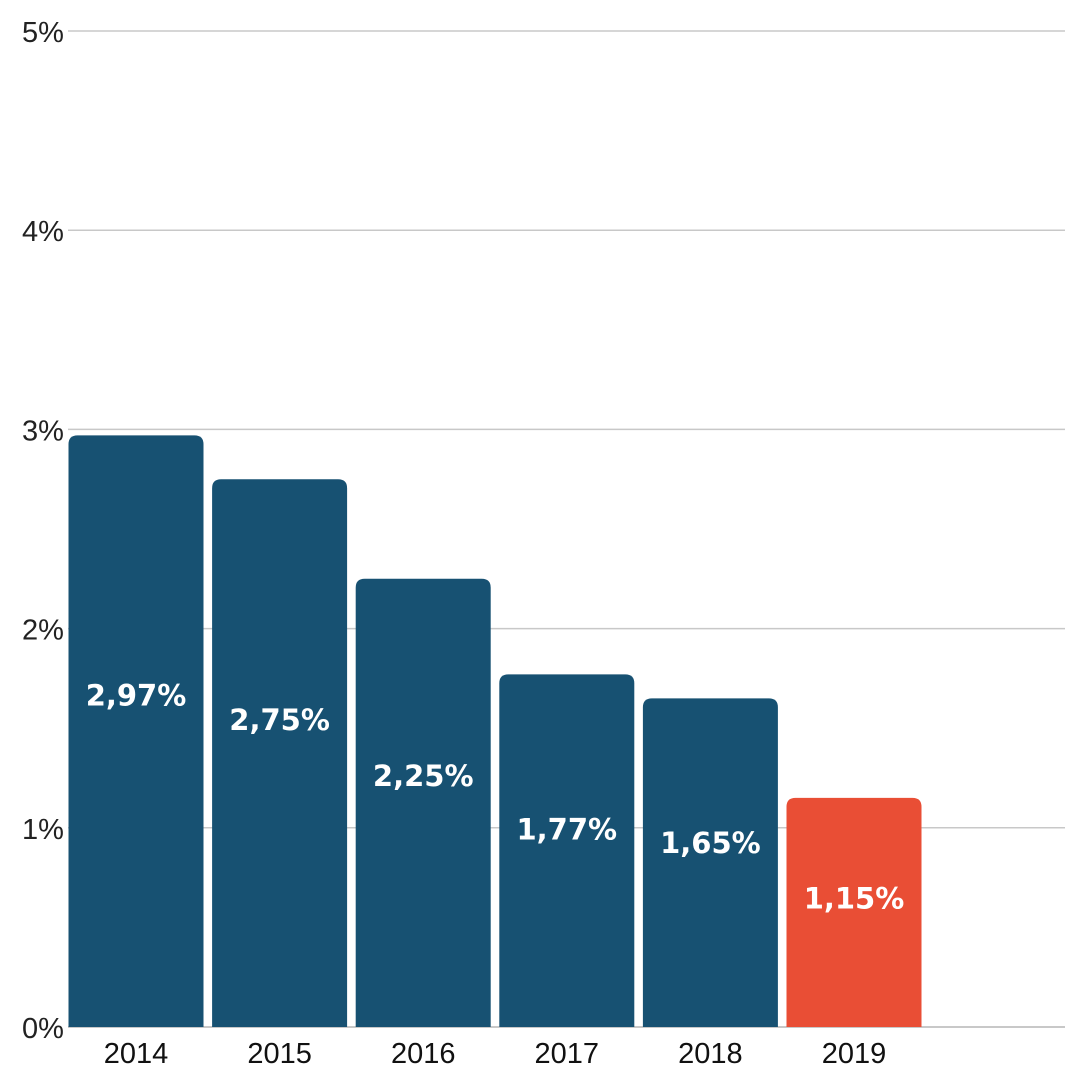 The image size is (1065, 1091). What do you see at coordinates (136, 696) in the screenshot?
I see `data-label-2014: 2,97%` at bounding box center [136, 696].